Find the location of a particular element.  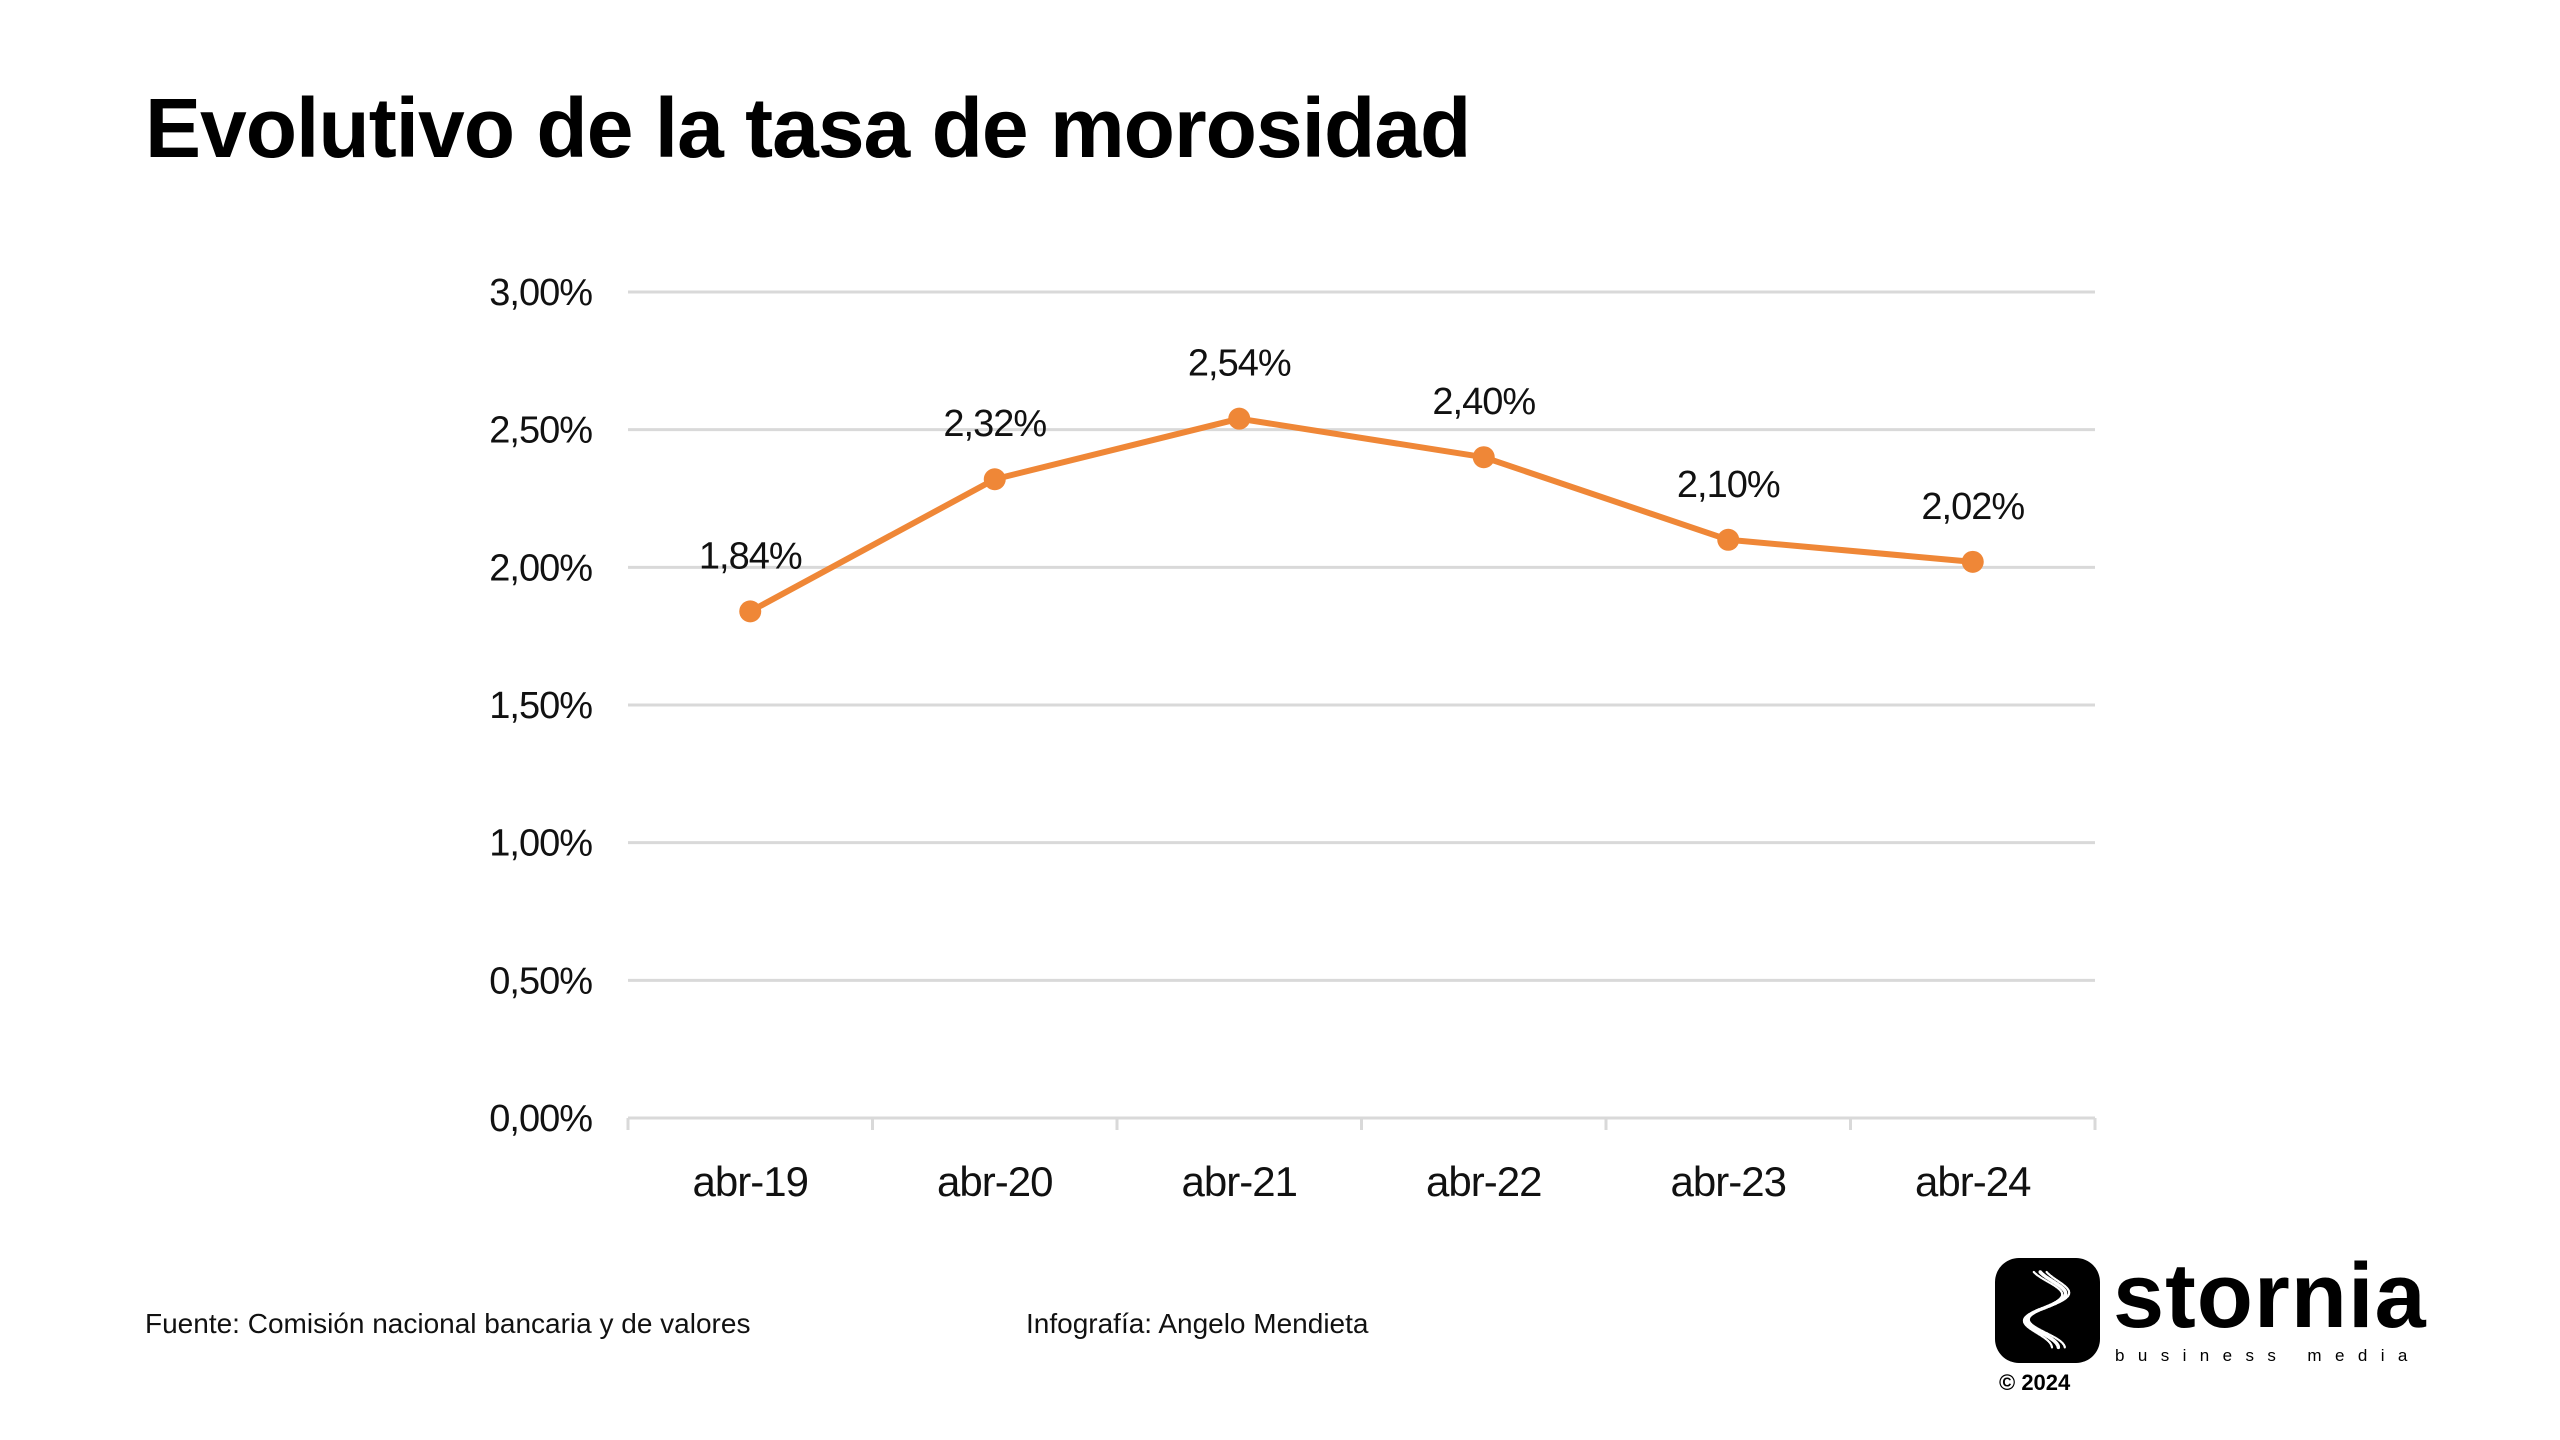

y-tick-label: 0,00% is located at coordinates (540, 1119).